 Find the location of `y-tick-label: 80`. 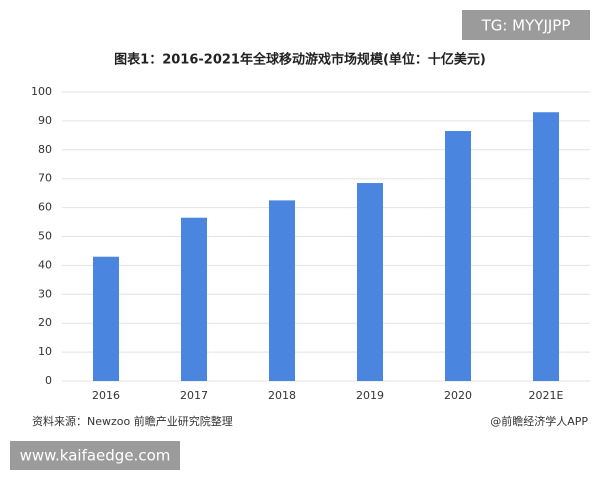

y-tick-label: 80 is located at coordinates (45, 149).